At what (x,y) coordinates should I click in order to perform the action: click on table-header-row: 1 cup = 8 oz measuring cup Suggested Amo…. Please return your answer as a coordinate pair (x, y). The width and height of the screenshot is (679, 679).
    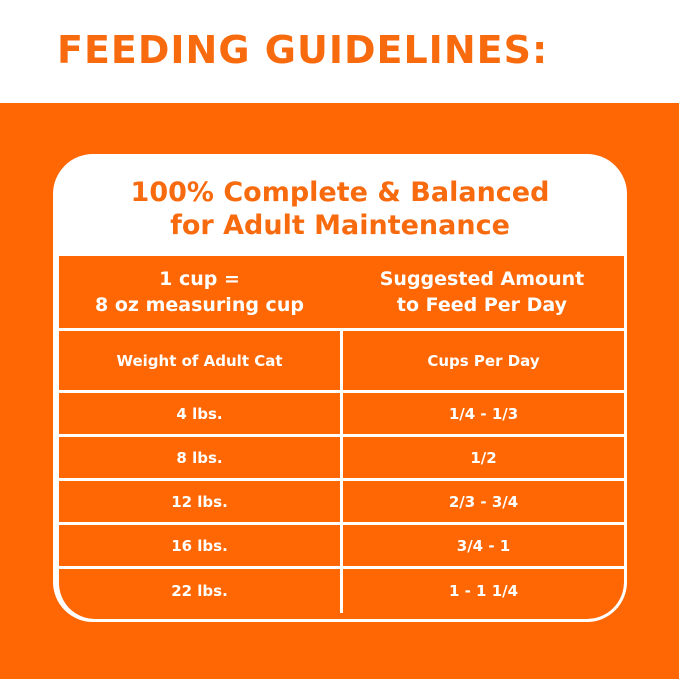
    Looking at the image, I should click on (341, 293).